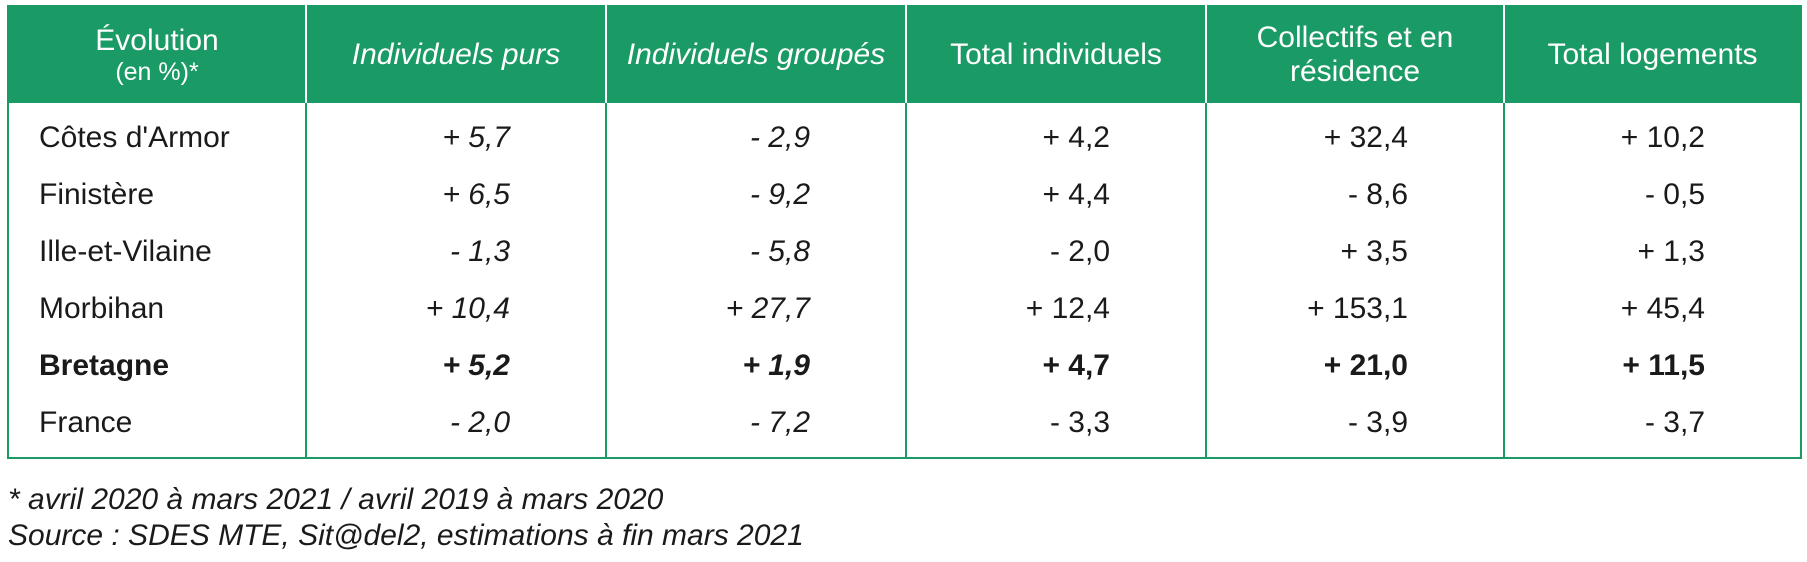 The height and width of the screenshot is (562, 1807). I want to click on cell-collectifs-residence: + 32,4, so click(1354, 134).